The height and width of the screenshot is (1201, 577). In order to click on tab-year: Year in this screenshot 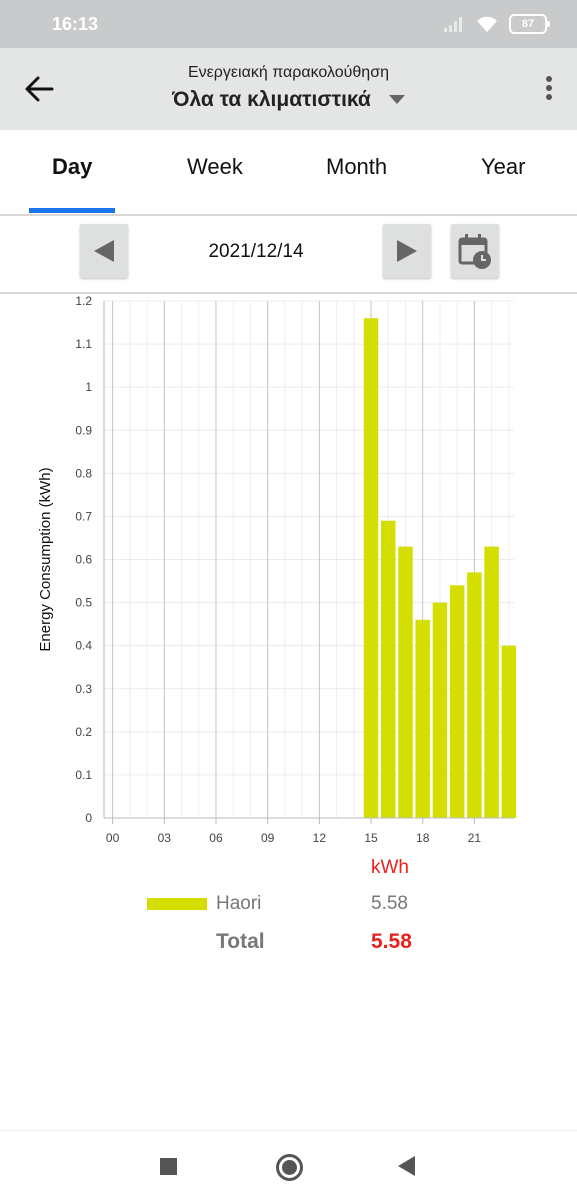, I will do `click(503, 166)`.